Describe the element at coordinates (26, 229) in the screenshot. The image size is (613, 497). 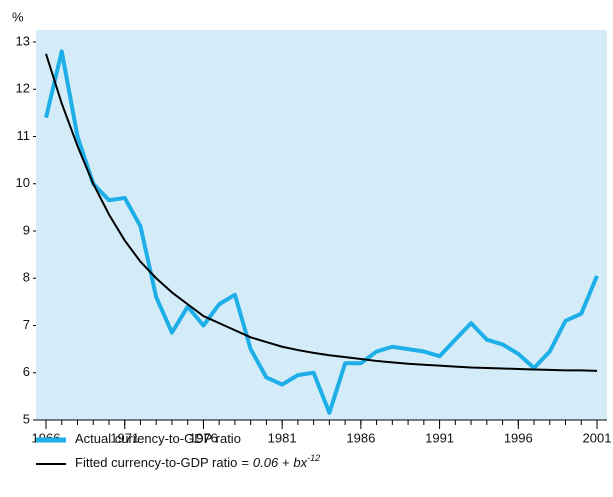
I see `y-tick-label: 9` at that location.